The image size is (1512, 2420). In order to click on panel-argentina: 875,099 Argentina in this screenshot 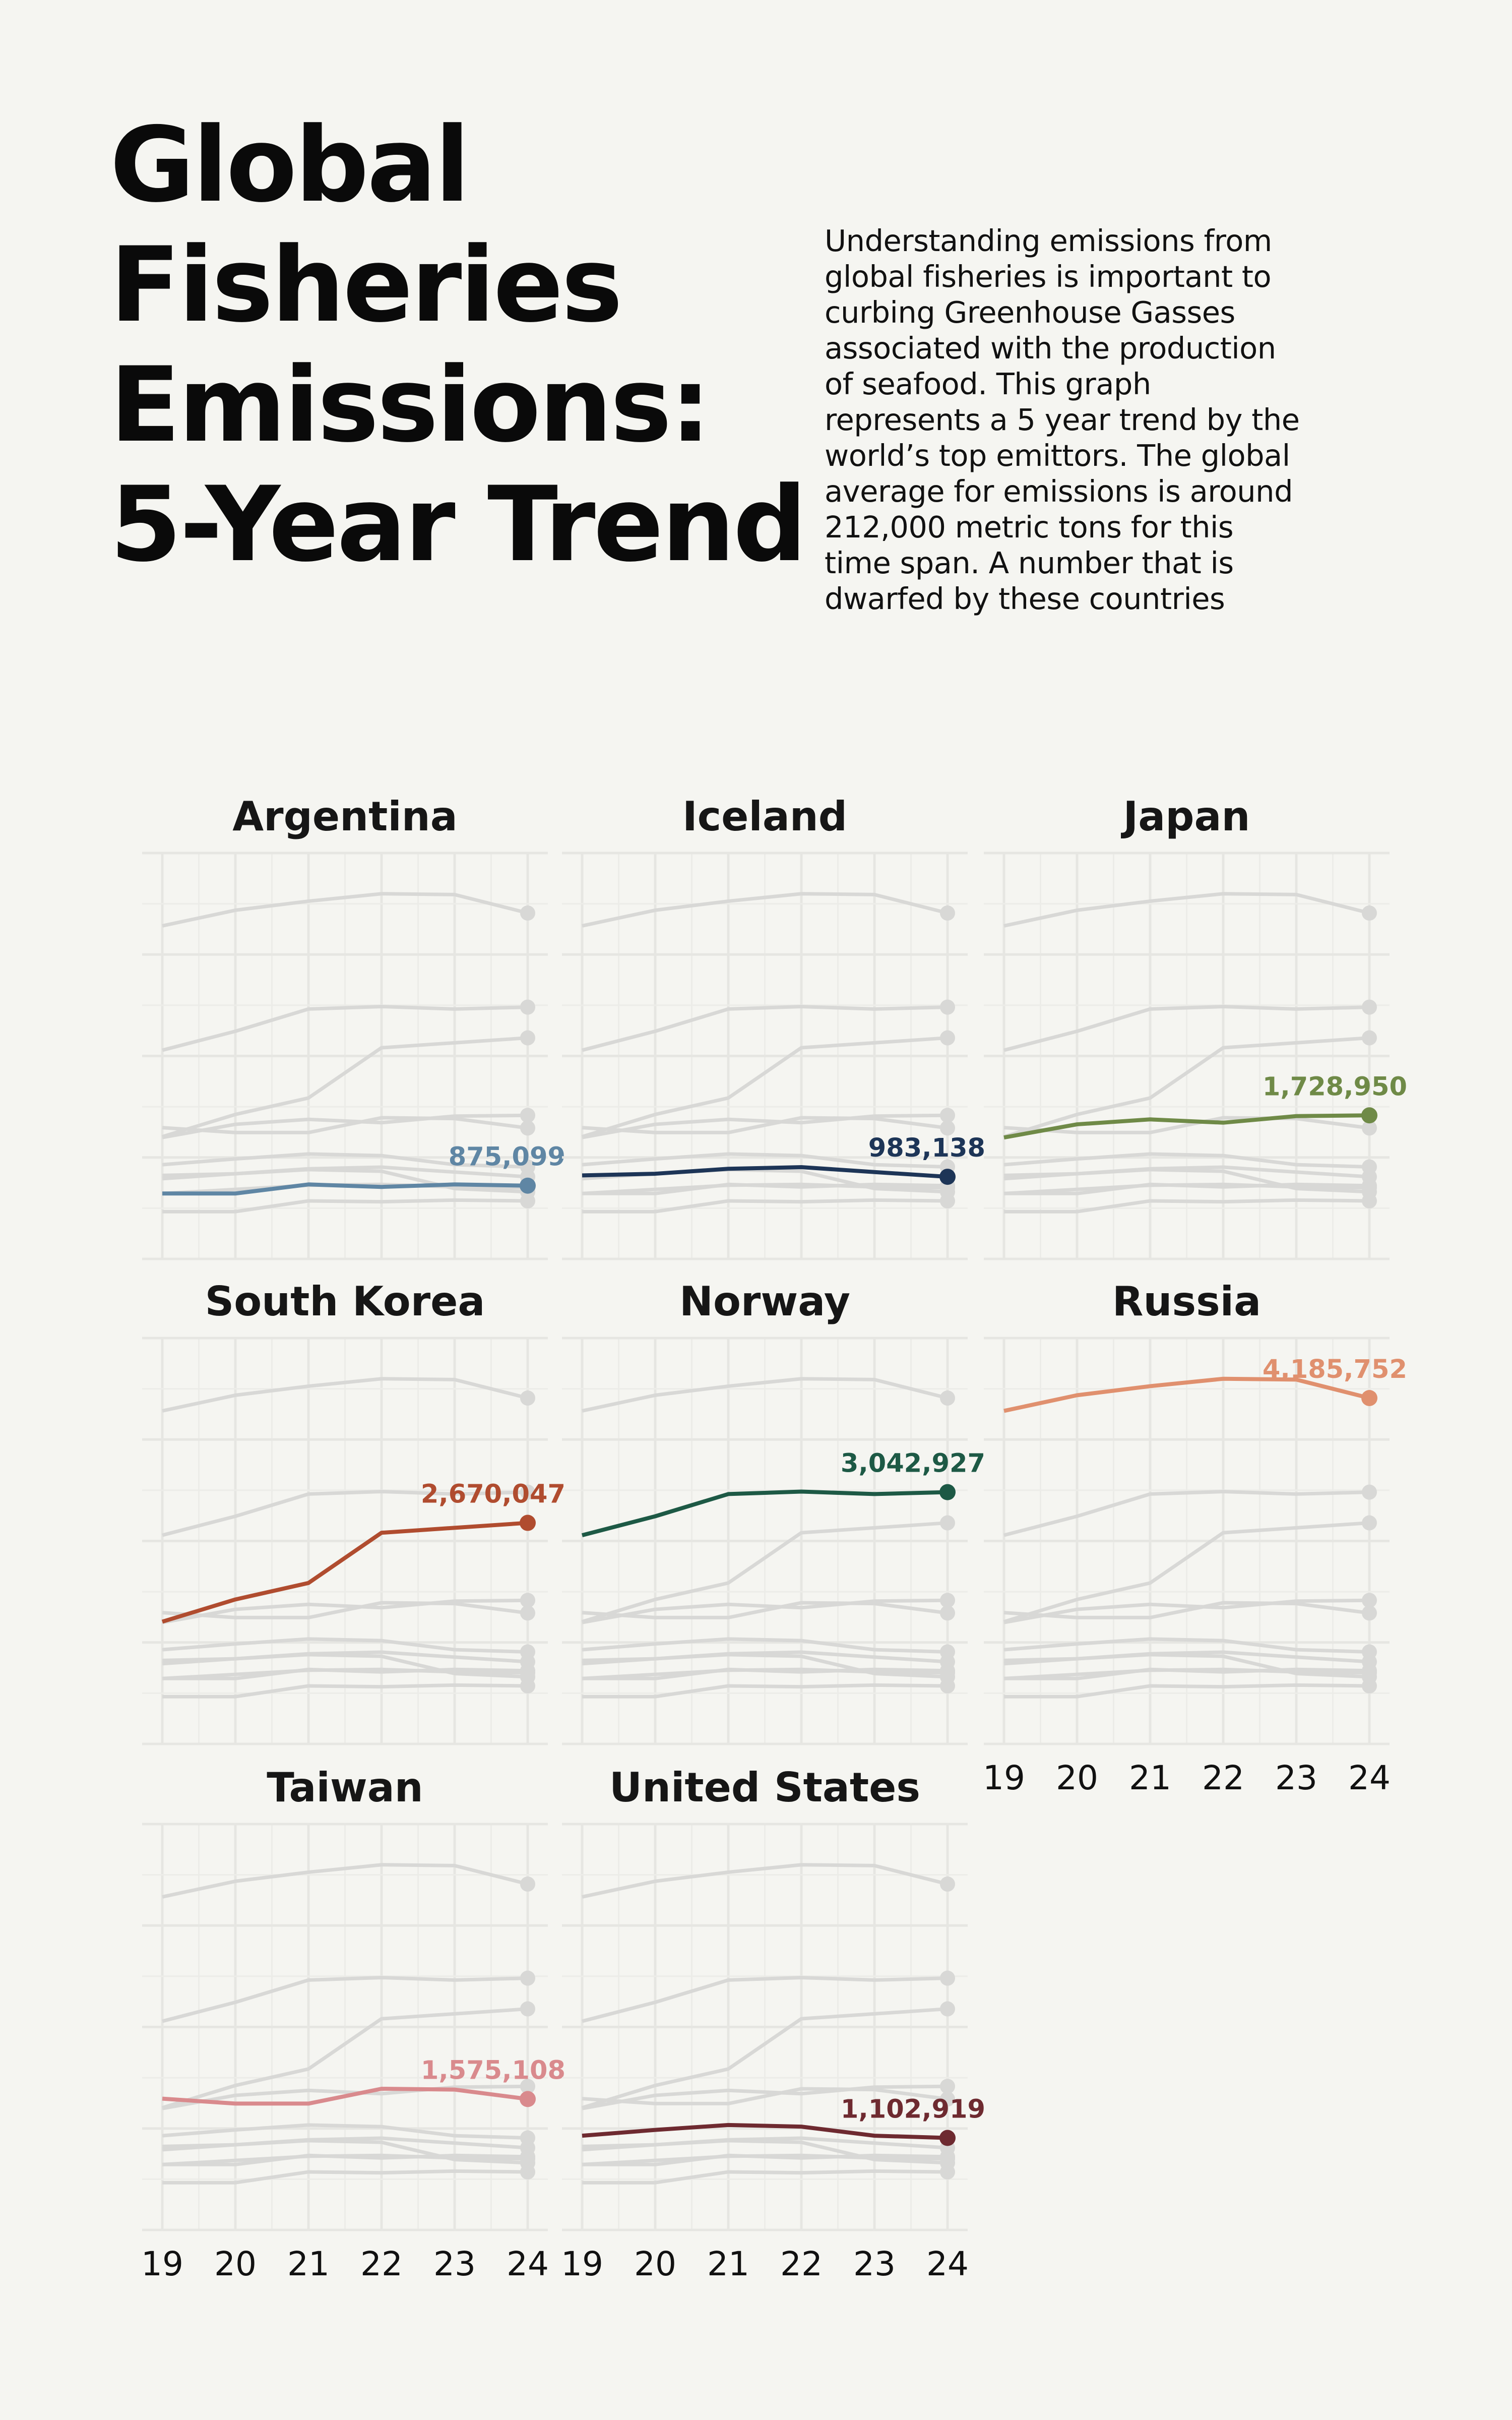, I will do `click(353, 1026)`.